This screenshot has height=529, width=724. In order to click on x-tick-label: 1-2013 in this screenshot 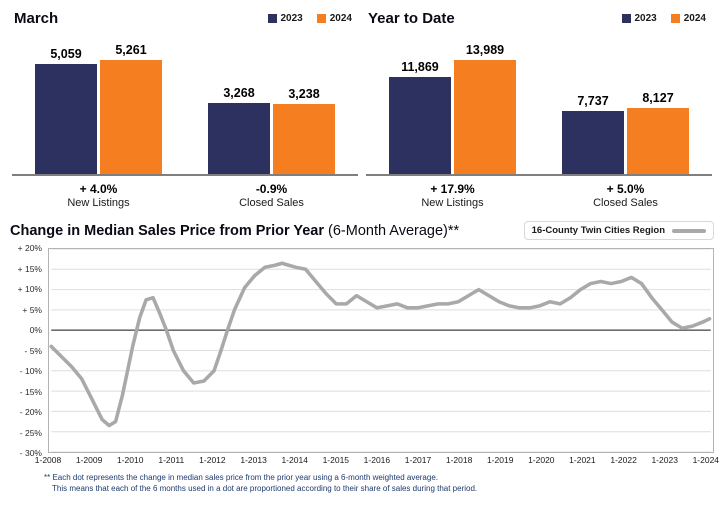, I will do `click(253, 460)`.